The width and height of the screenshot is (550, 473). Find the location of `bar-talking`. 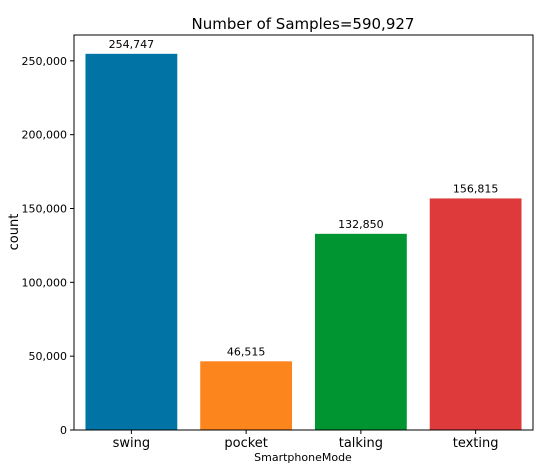

bar-talking is located at coordinates (360, 331).